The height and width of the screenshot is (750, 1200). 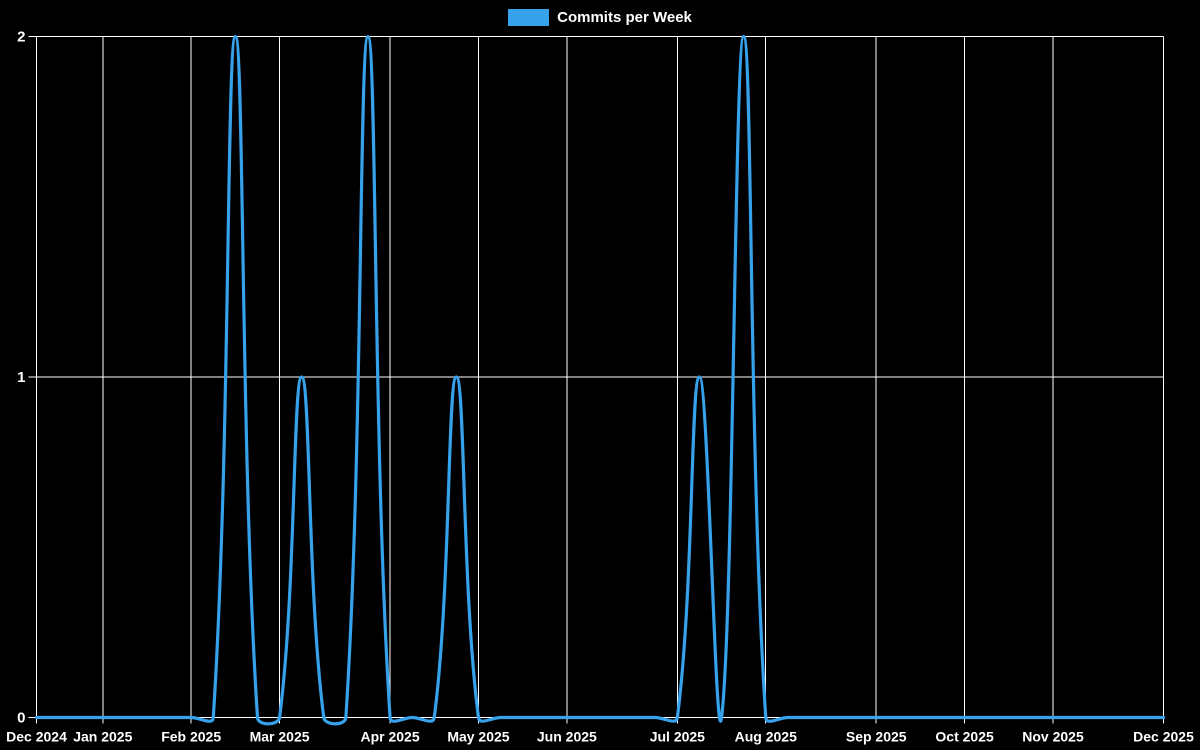 I want to click on x-tick-label: Jul 2025, so click(x=677, y=737).